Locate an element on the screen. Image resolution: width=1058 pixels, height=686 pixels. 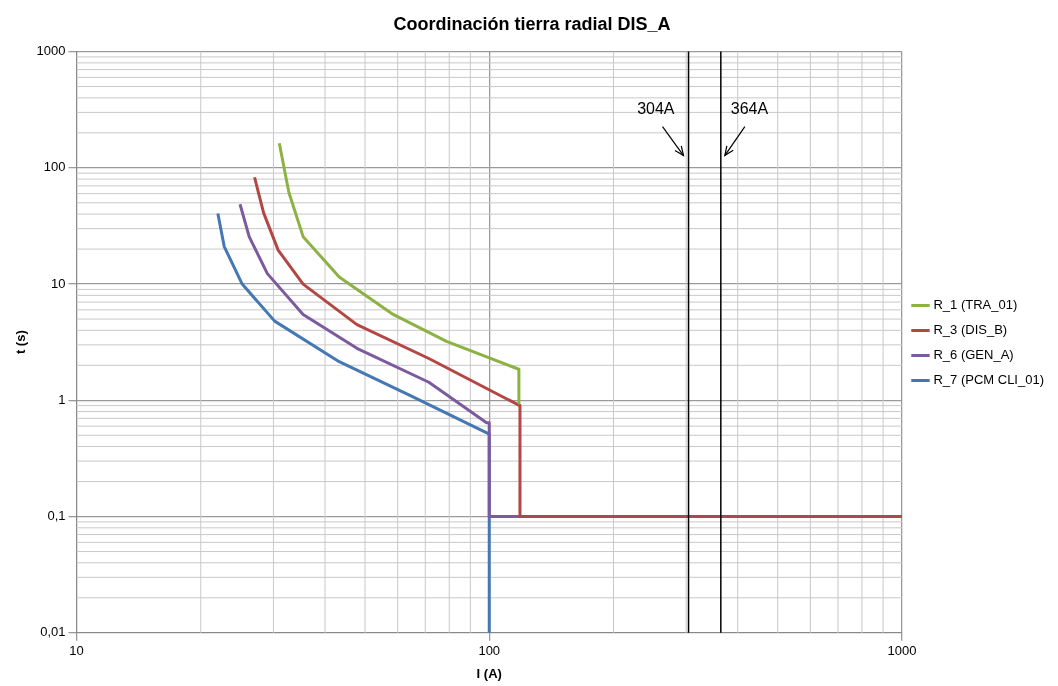
y-axis-title: t (s) is located at coordinates (21, 342).